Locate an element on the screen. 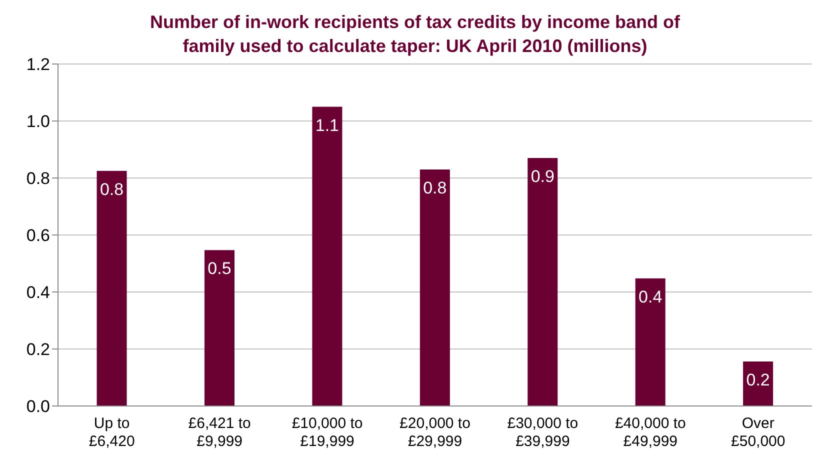  y-tick-label: 0.8 is located at coordinates (38, 178).